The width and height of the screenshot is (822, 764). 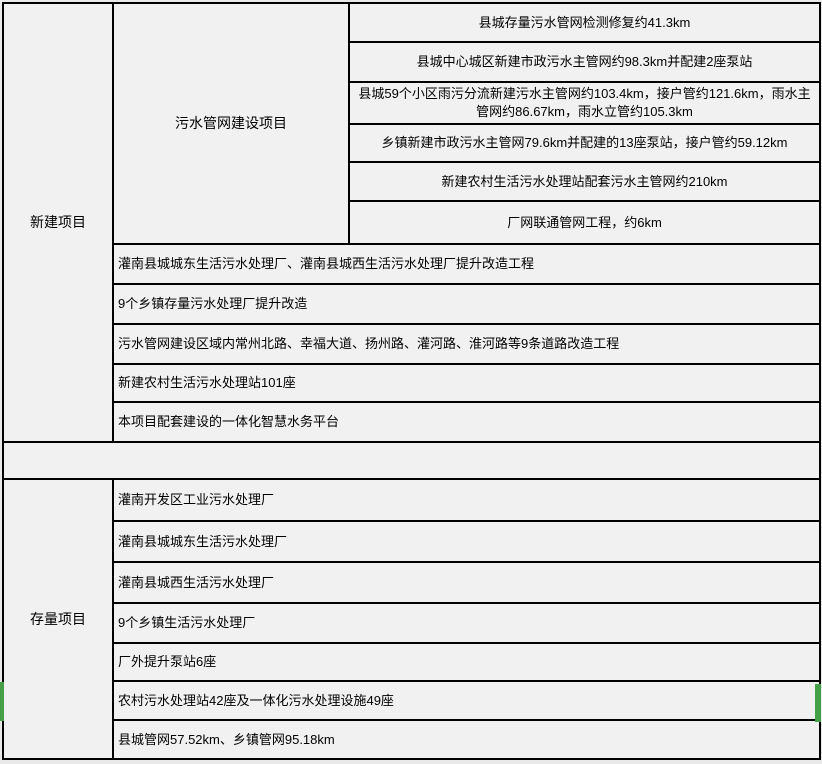 What do you see at coordinates (466, 304) in the screenshot?
I see `cell-new-project-item: 9个乡镇存量污水处理厂提升改造` at bounding box center [466, 304].